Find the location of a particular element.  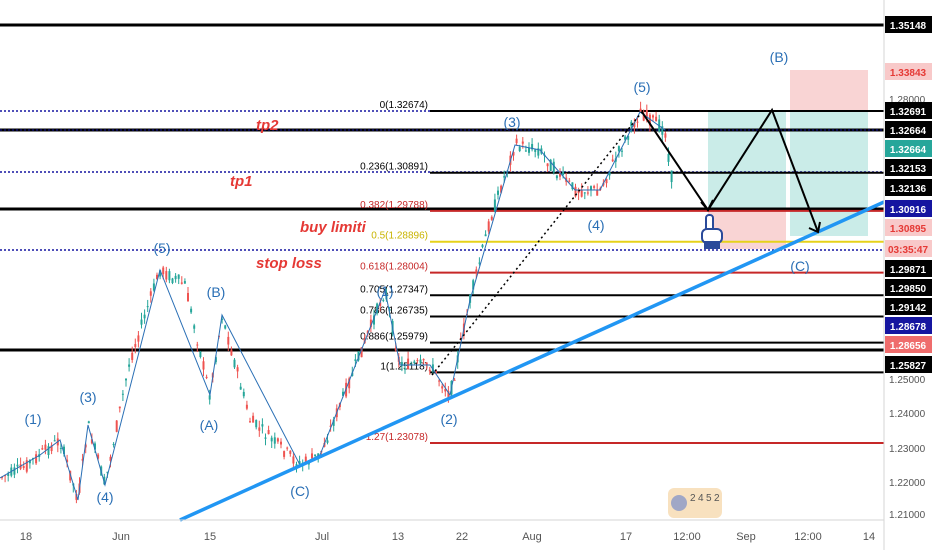

wave-label: (1) is located at coordinates (384, 291).